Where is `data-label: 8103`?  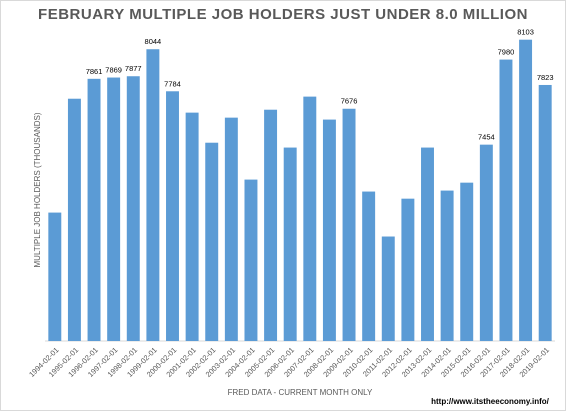 data-label: 8103 is located at coordinates (525, 32).